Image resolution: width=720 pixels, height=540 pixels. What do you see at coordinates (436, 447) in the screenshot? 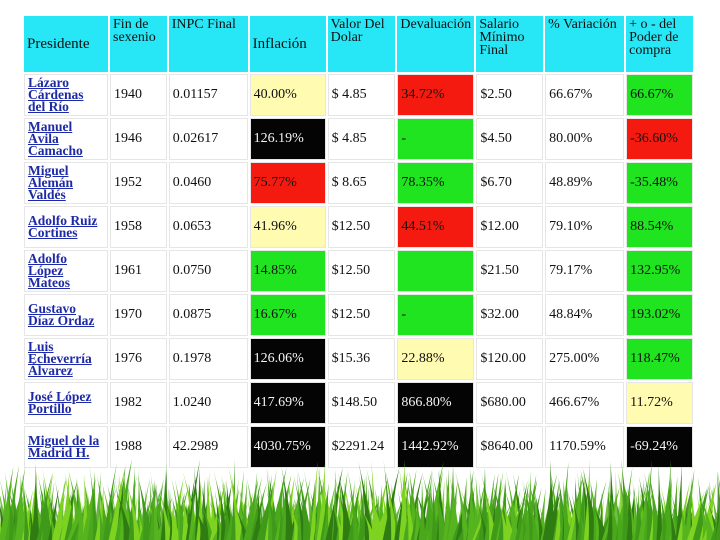
I see `cell-devaluacion: 1442.92%` at bounding box center [436, 447].